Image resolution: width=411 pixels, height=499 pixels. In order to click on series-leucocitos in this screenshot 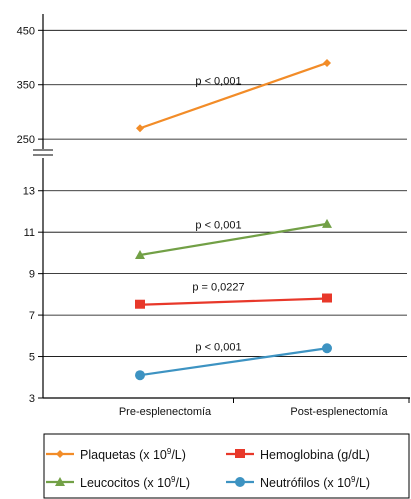, I will do `click(233, 238)`.